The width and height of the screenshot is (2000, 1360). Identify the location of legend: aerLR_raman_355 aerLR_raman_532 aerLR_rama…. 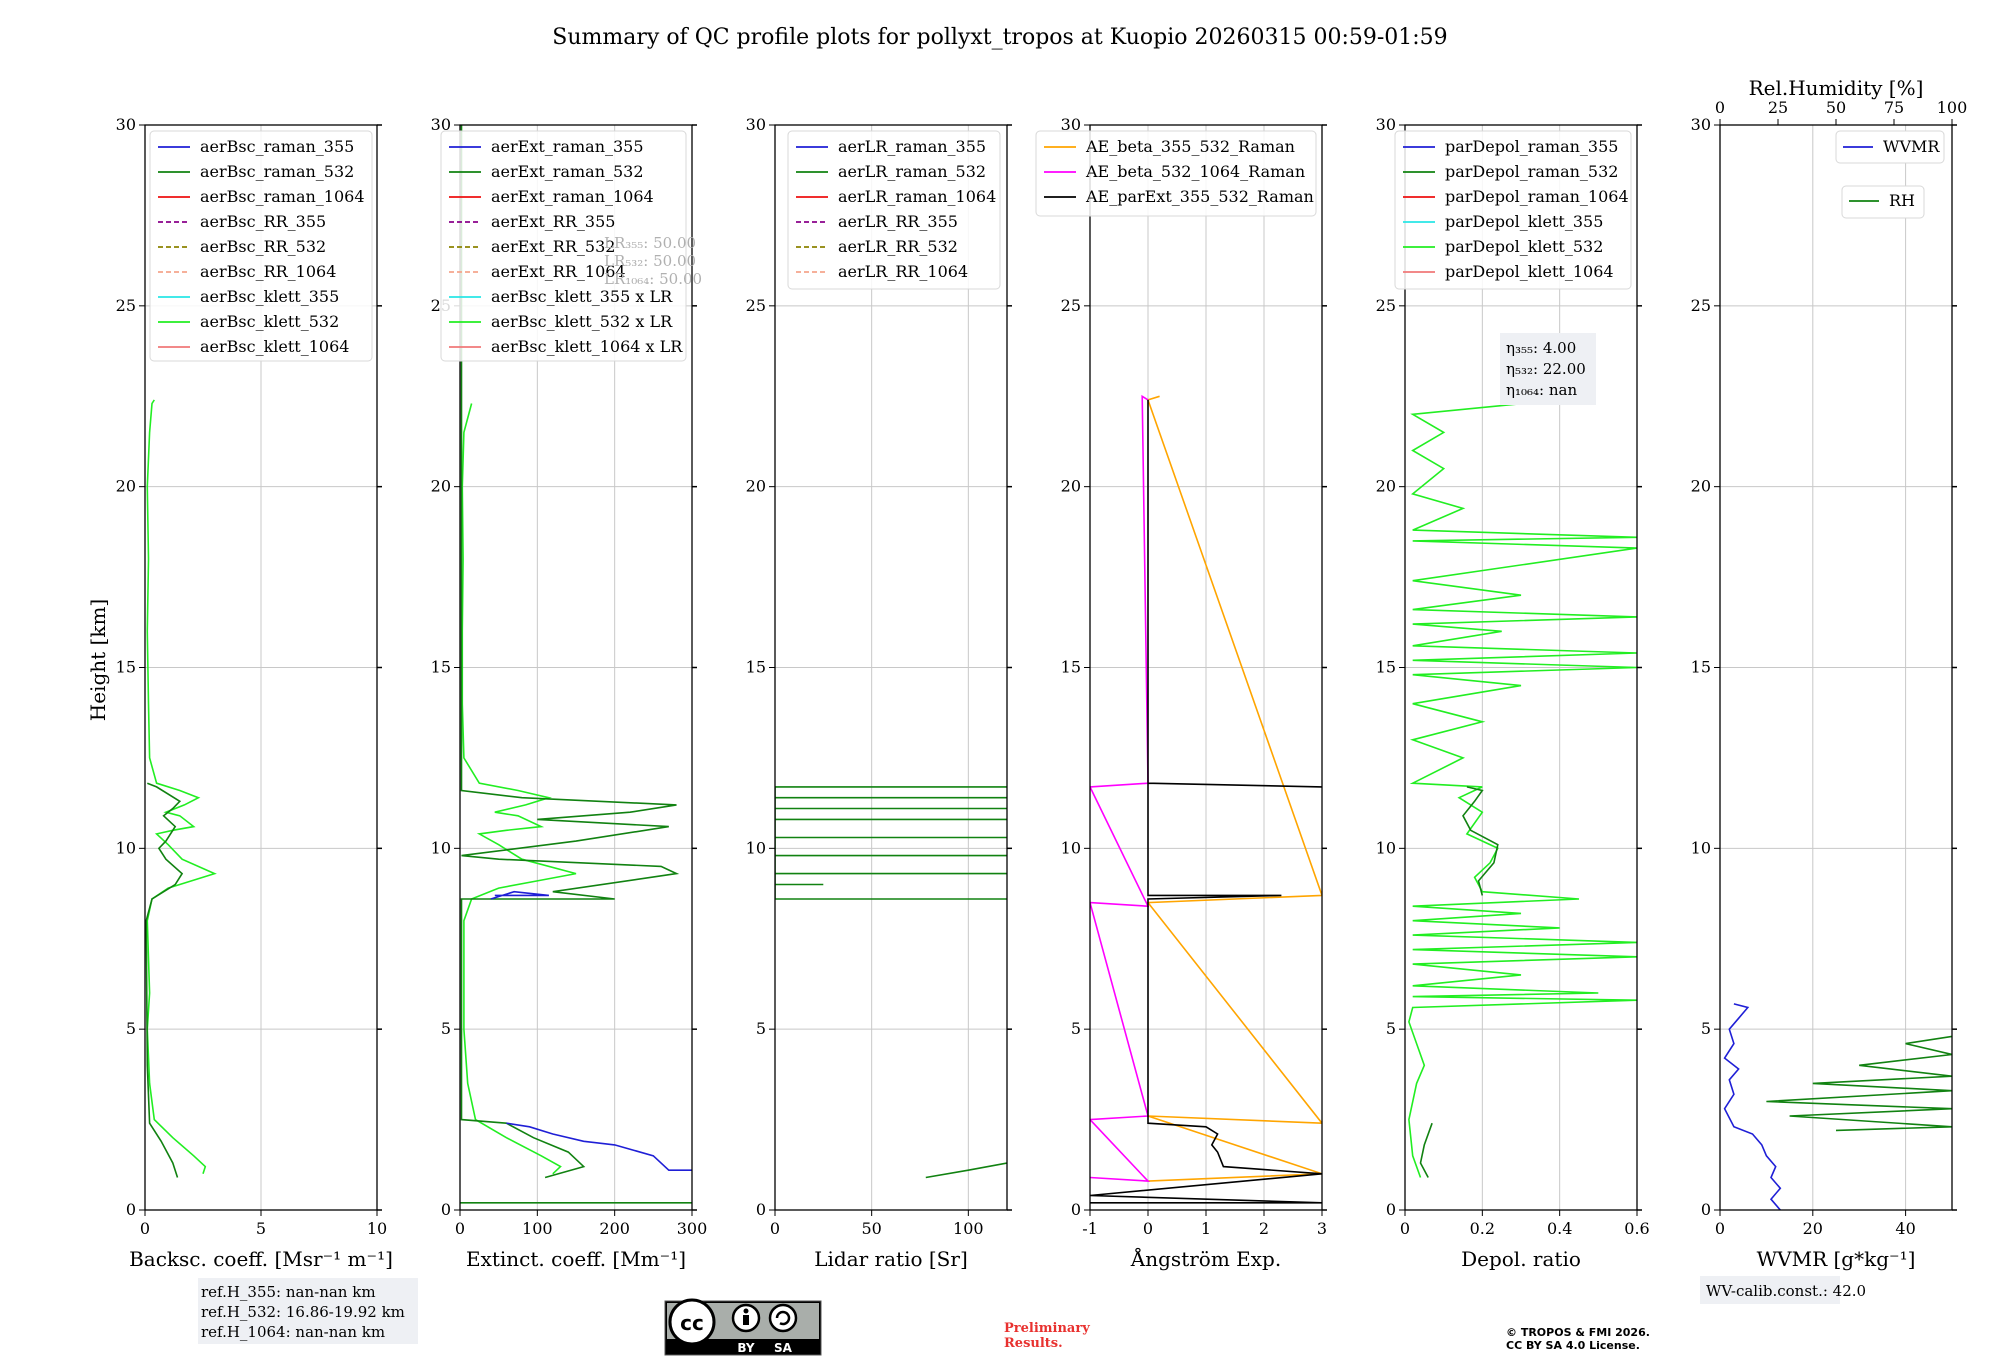
(894, 210).